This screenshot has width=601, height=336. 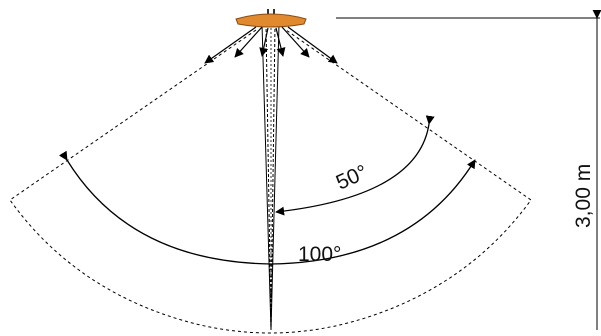 What do you see at coordinates (270, 177) in the screenshot?
I see `narrow-beam` at bounding box center [270, 177].